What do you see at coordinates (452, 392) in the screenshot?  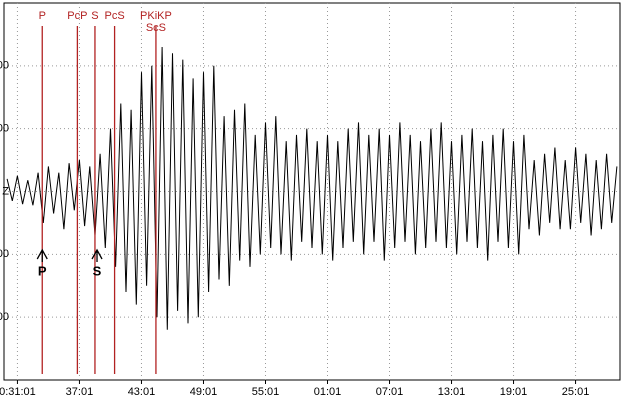 I see `x-tick-label: 13:01` at bounding box center [452, 392].